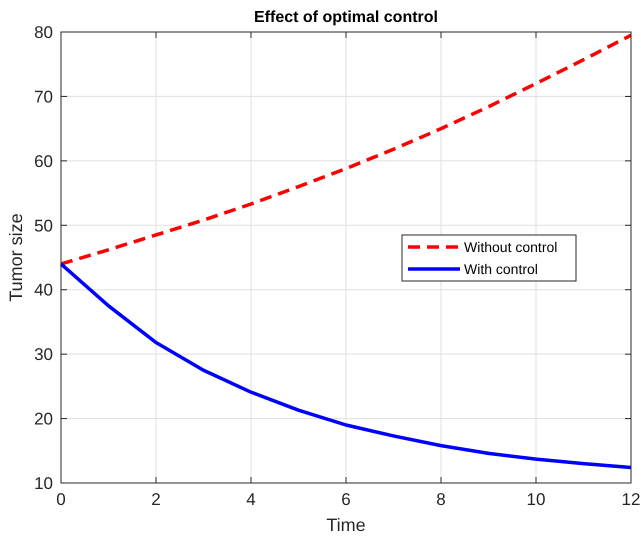  What do you see at coordinates (156, 499) in the screenshot?
I see `x-tick-label: 2` at bounding box center [156, 499].